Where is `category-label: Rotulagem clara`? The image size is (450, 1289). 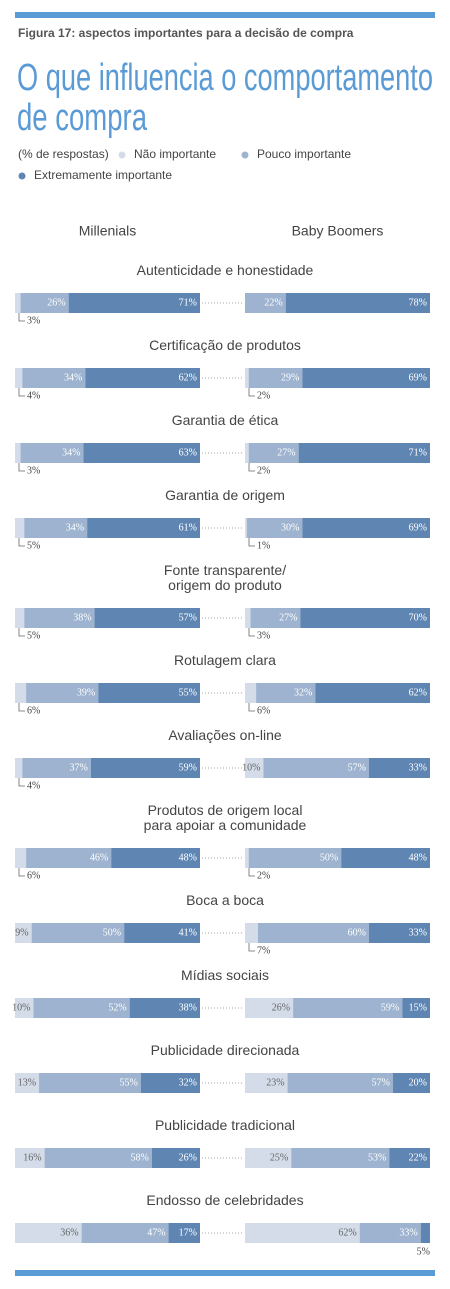 category-label: Rotulagem clara is located at coordinates (225, 660).